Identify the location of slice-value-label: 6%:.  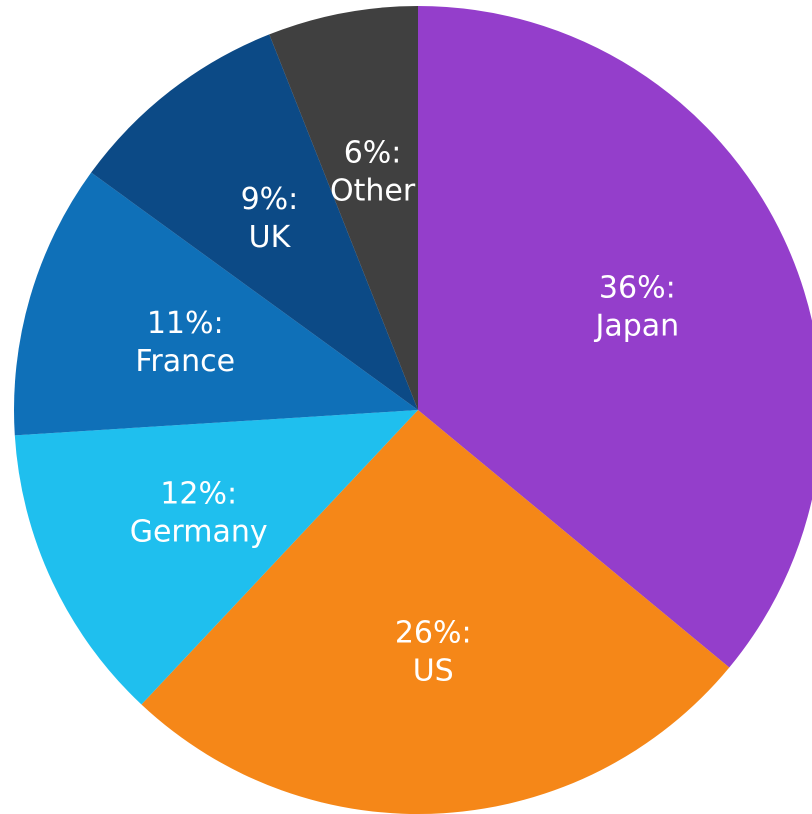
(373, 152).